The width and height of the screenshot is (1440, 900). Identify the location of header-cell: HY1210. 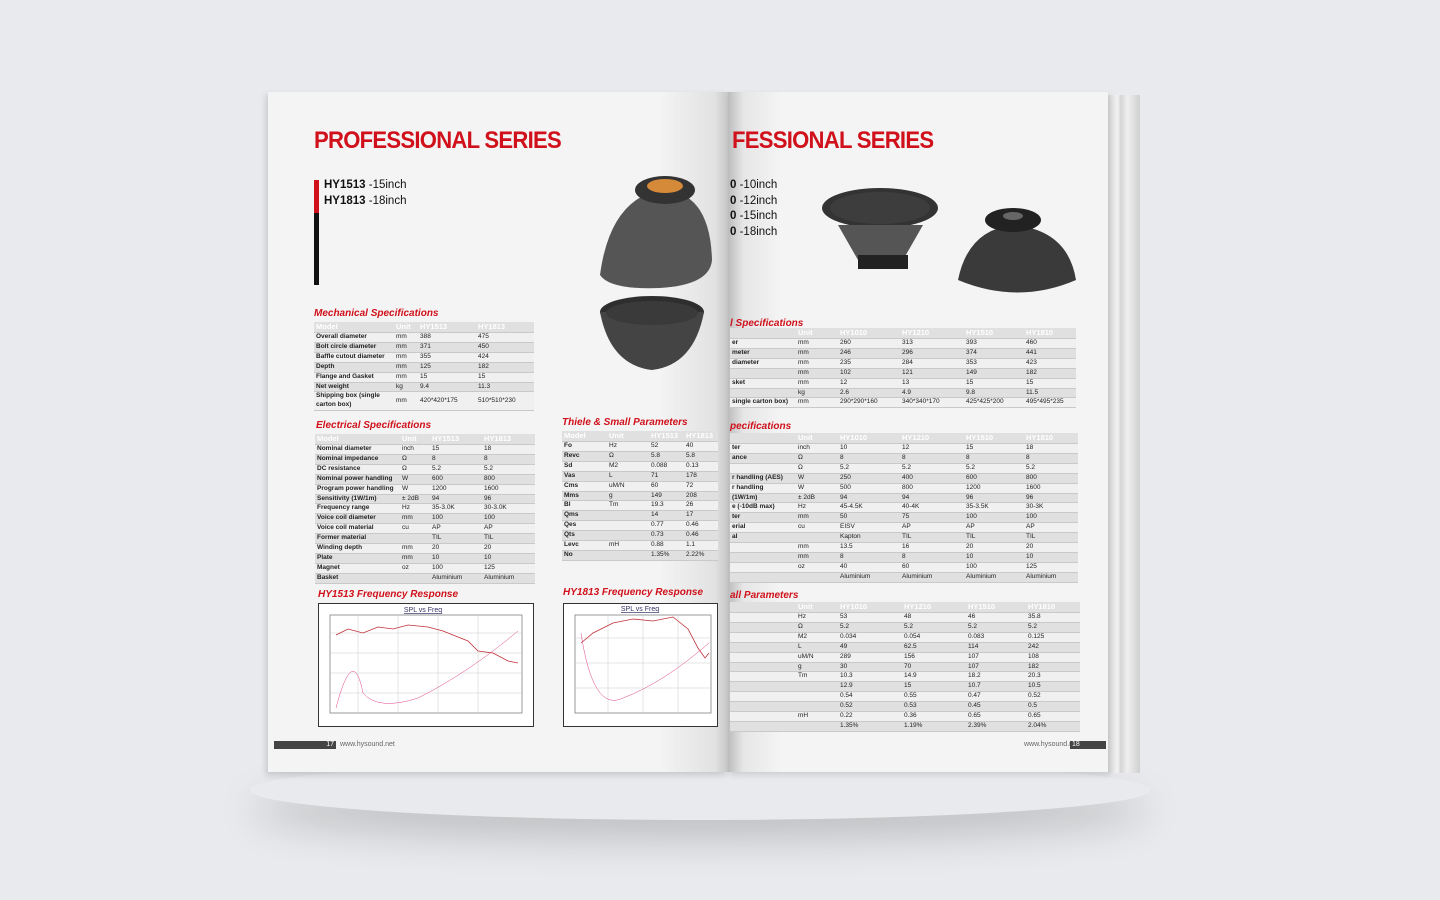
(932, 438).